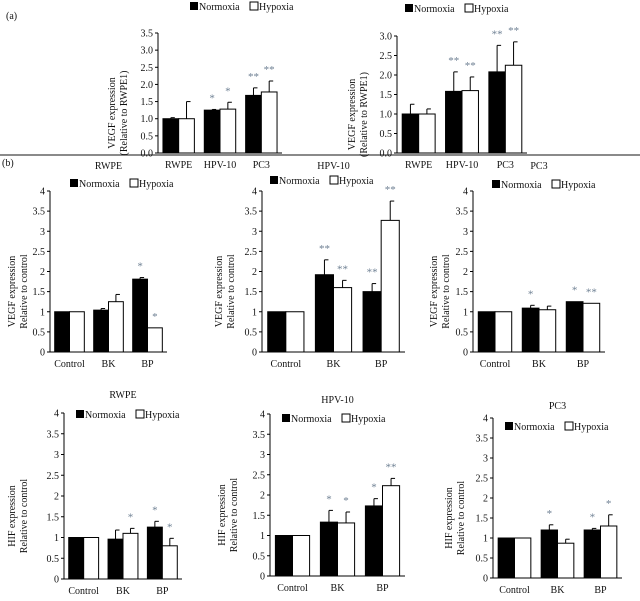 The height and width of the screenshot is (601, 640). Describe the element at coordinates (364, 114) in the screenshot. I see `y-axis-label: (Relative to RWPE1)` at that location.